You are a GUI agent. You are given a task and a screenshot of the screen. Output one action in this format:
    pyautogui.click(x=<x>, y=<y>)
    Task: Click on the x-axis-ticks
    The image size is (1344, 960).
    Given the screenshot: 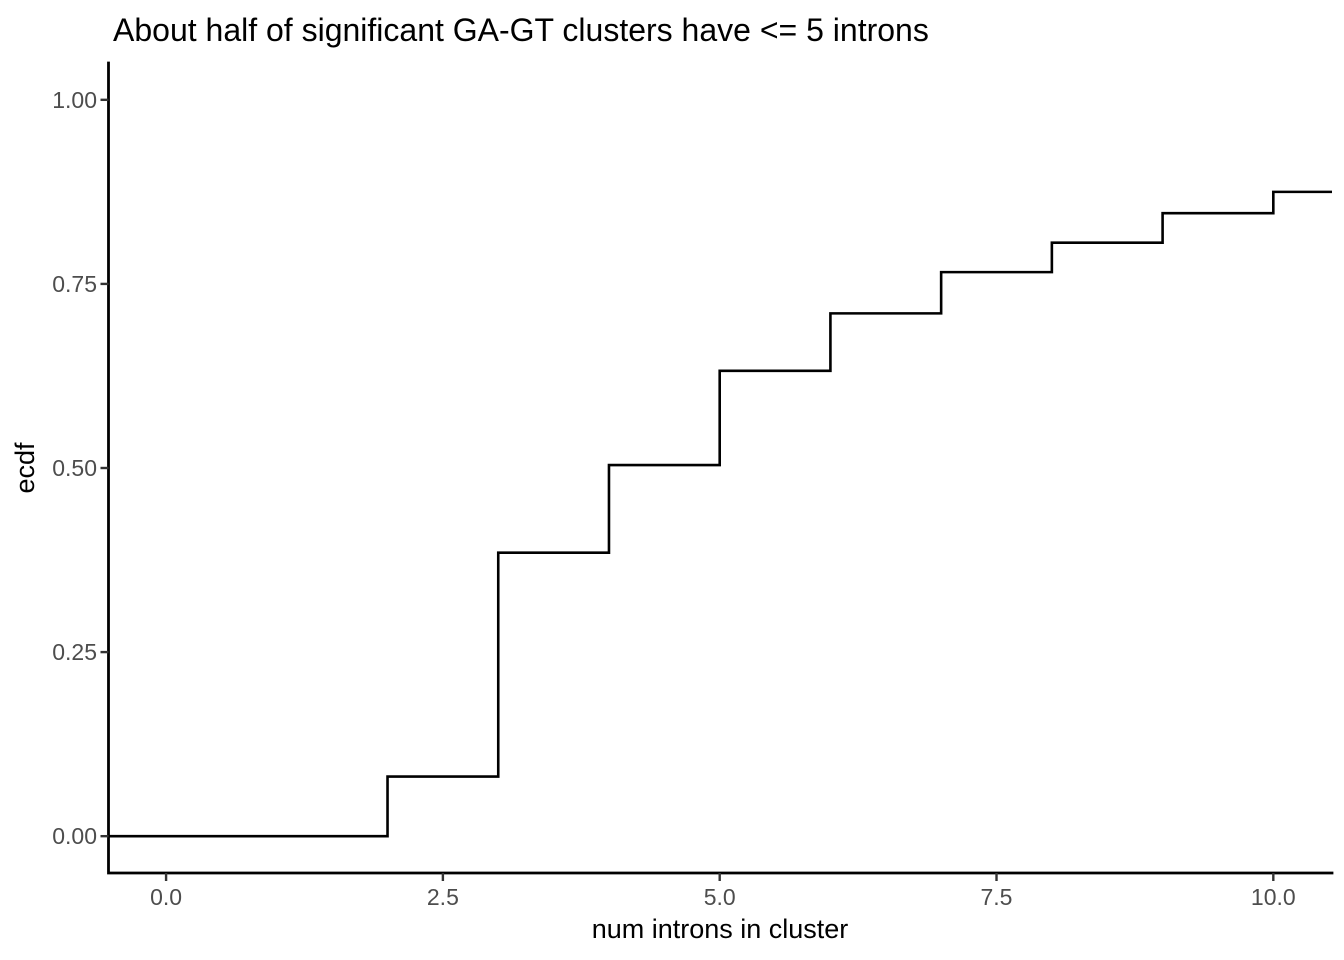 What is the action you would take?
    pyautogui.click(x=719, y=877)
    